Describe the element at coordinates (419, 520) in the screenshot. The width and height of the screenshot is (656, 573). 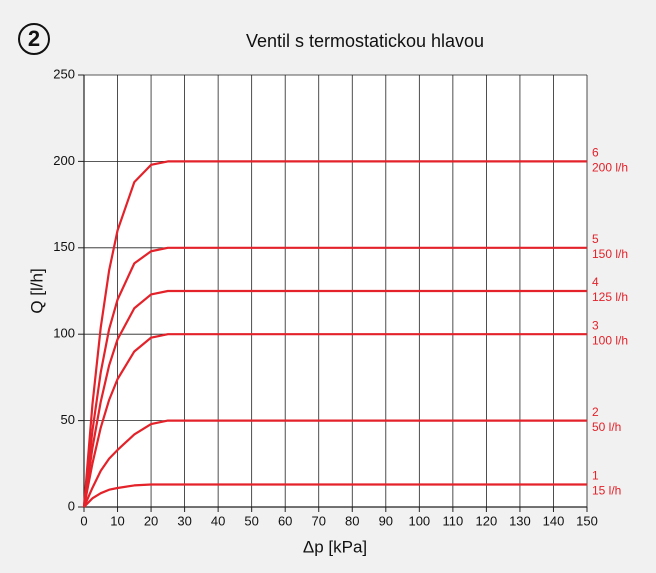
I see `x-tick-label: 100` at that location.